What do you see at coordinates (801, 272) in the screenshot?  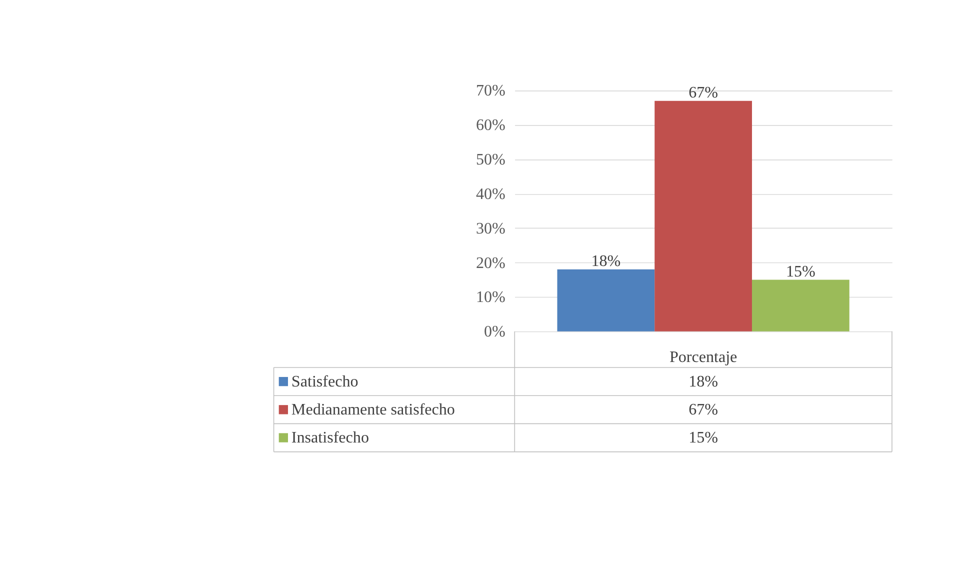 I see `data-label: 15%` at bounding box center [801, 272].